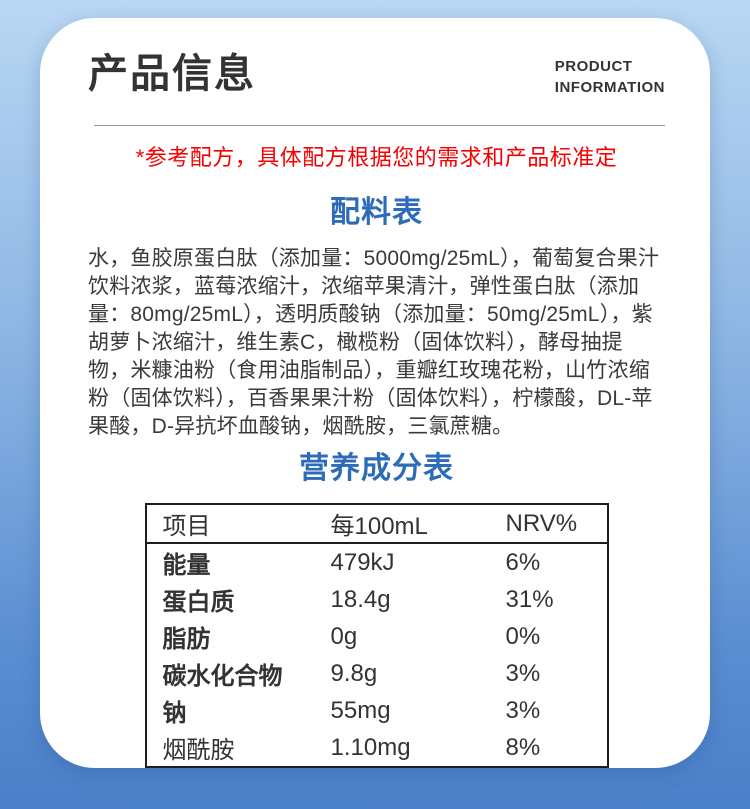  I want to click on row-label: 钠, so click(174, 713).